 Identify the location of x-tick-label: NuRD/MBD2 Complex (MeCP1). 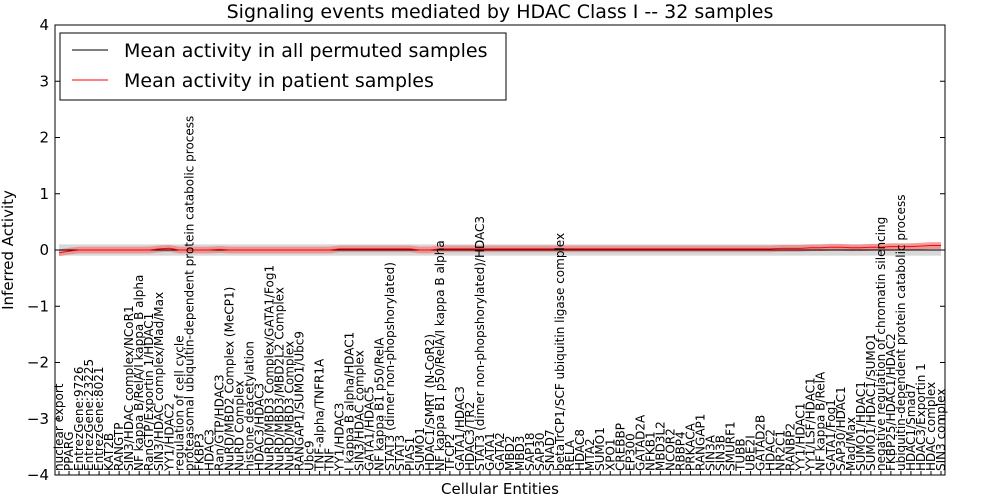
(229, 379).